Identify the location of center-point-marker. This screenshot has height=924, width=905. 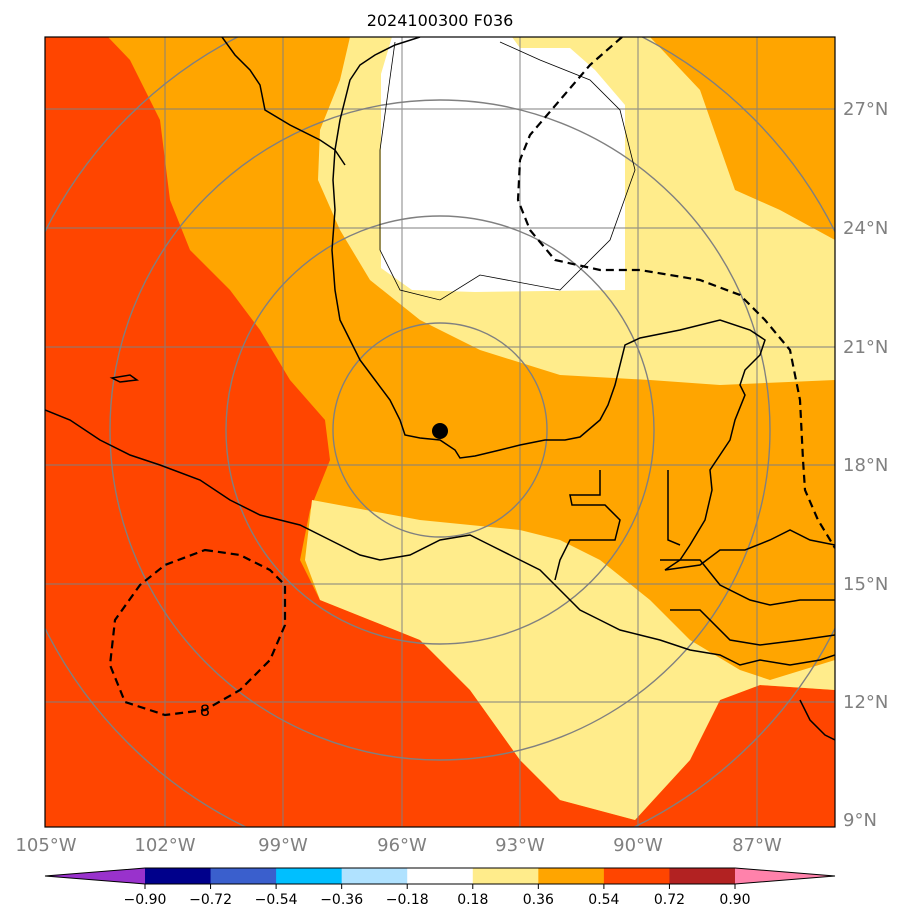
(440, 431).